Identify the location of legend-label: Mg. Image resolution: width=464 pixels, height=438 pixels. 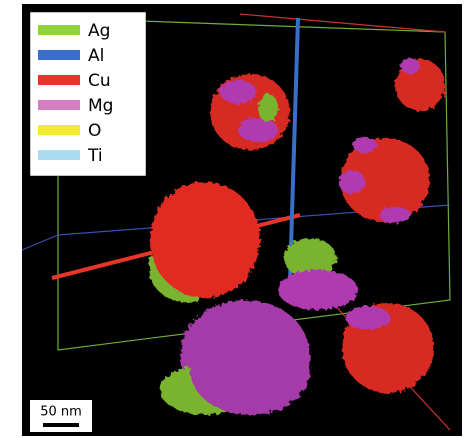
(100, 106).